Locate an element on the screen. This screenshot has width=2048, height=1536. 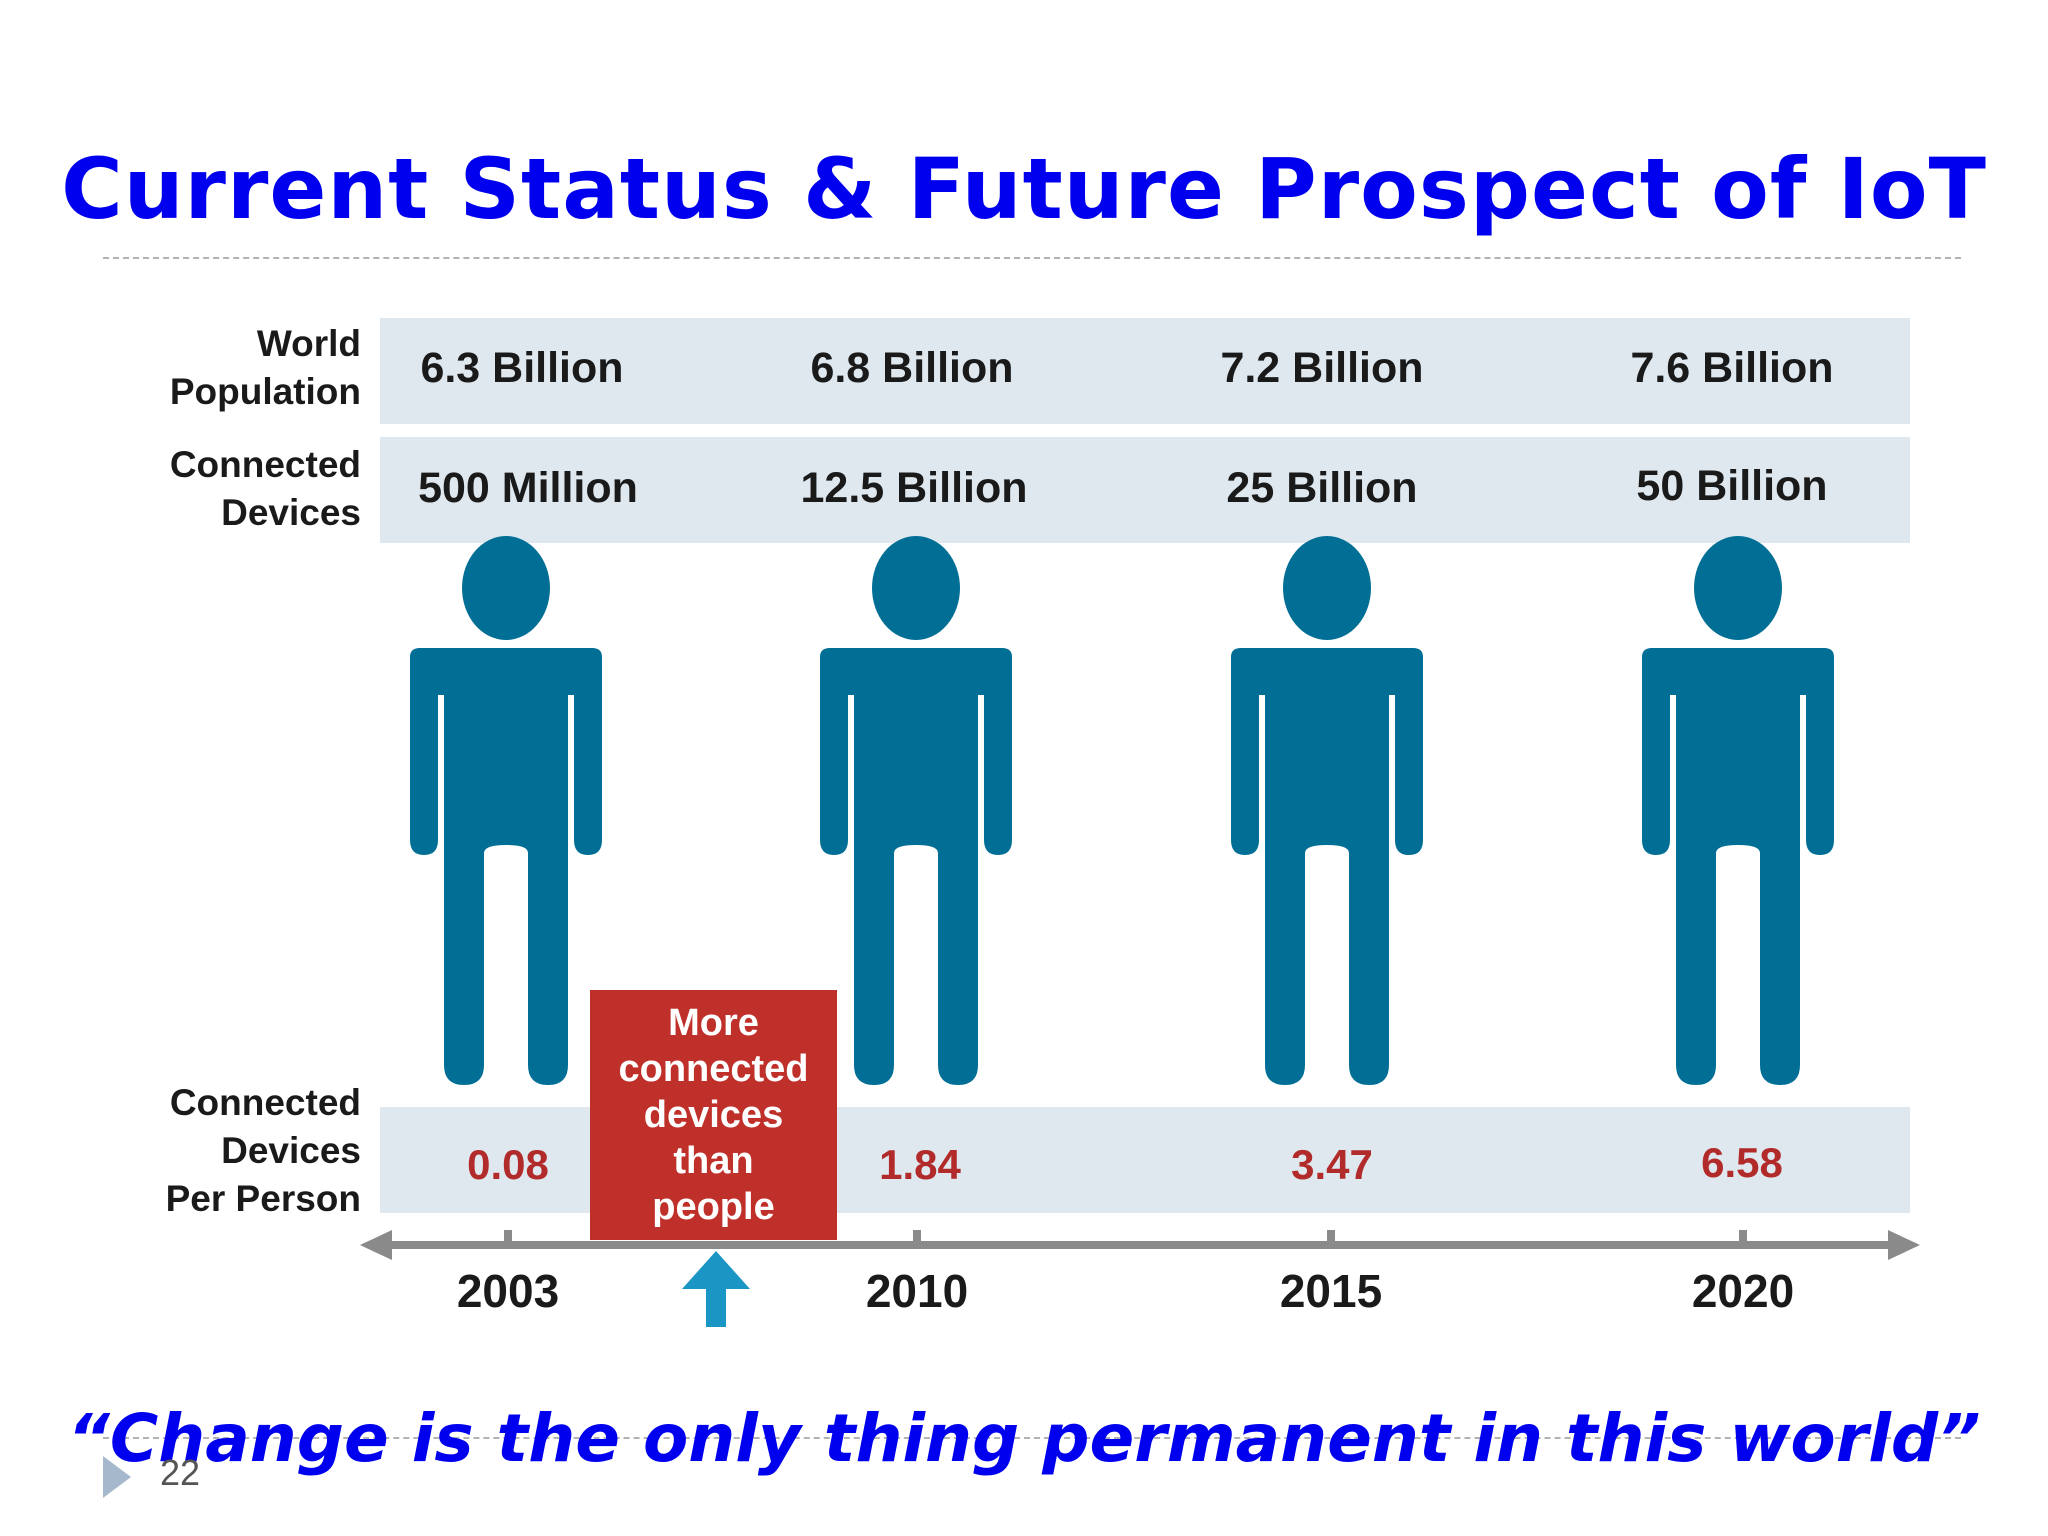
title-divider is located at coordinates (1032, 258).